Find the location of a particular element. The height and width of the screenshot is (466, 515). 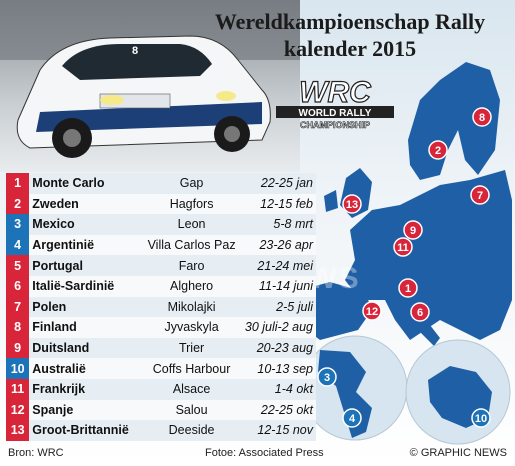

map-marker-9: 9 is located at coordinates (413, 230).